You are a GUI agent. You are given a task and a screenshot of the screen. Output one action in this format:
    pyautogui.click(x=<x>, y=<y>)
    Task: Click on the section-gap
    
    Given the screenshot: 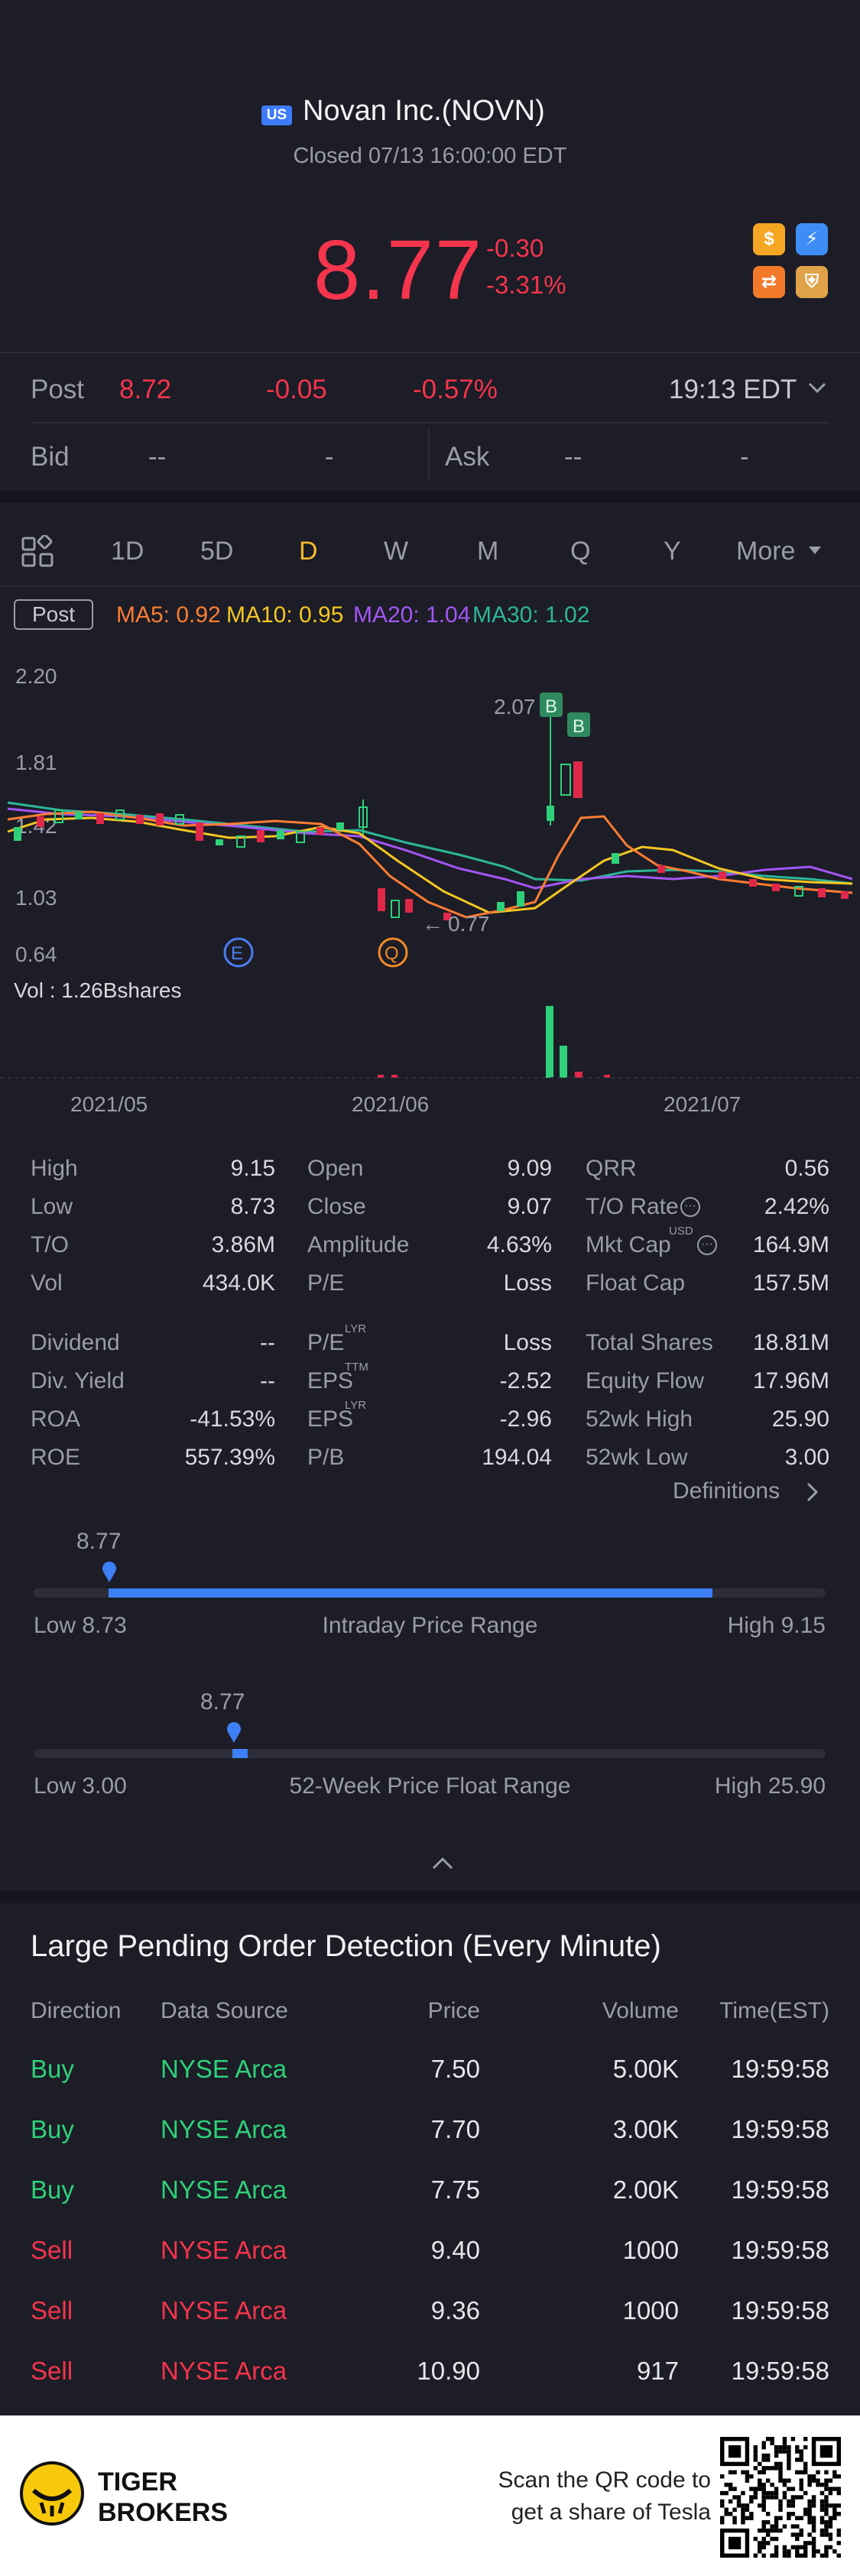 What is the action you would take?
    pyautogui.click(x=430, y=1897)
    